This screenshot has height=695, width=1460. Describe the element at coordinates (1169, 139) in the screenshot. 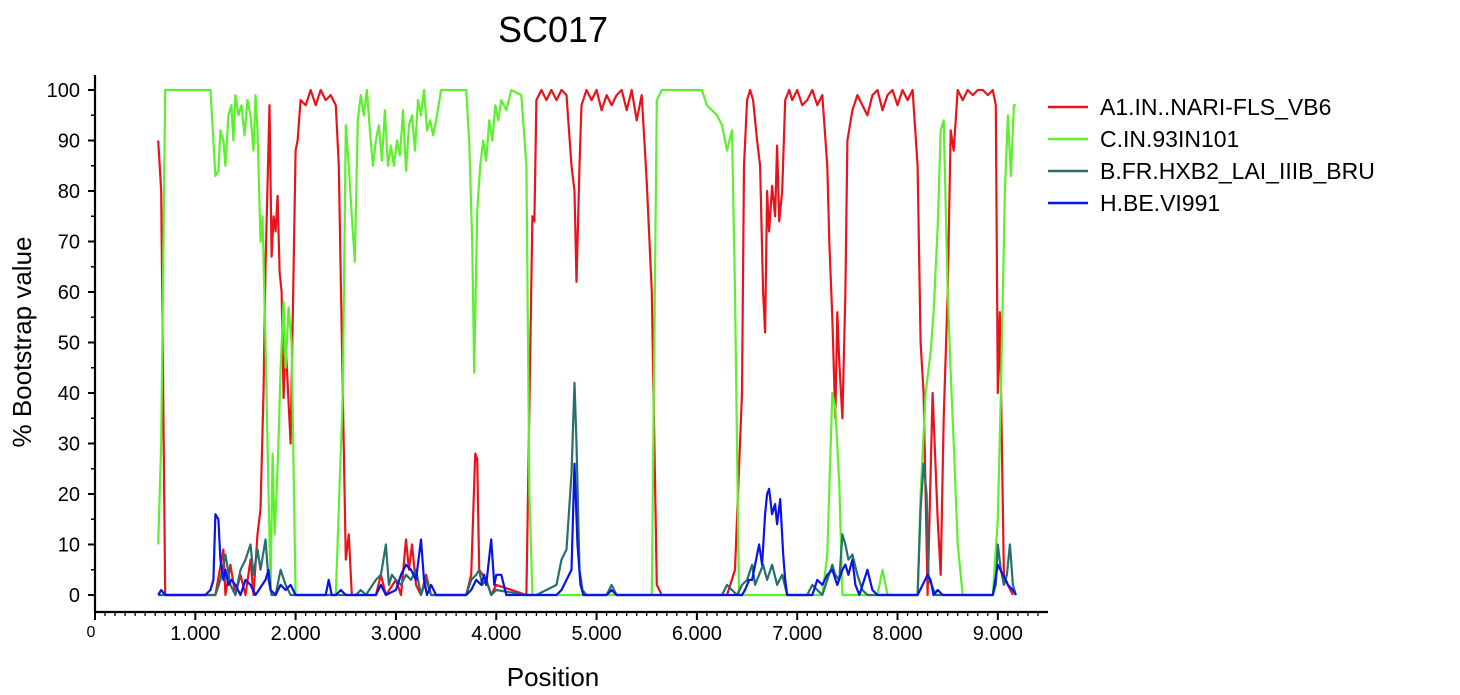

I see `legend-label-1: C.IN.93IN101` at that location.